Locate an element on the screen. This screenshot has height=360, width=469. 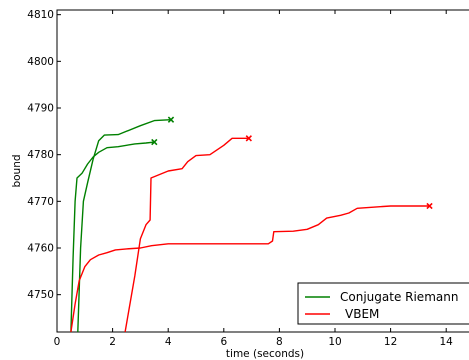
x-tick-label-6: 6 is located at coordinates (223, 342).